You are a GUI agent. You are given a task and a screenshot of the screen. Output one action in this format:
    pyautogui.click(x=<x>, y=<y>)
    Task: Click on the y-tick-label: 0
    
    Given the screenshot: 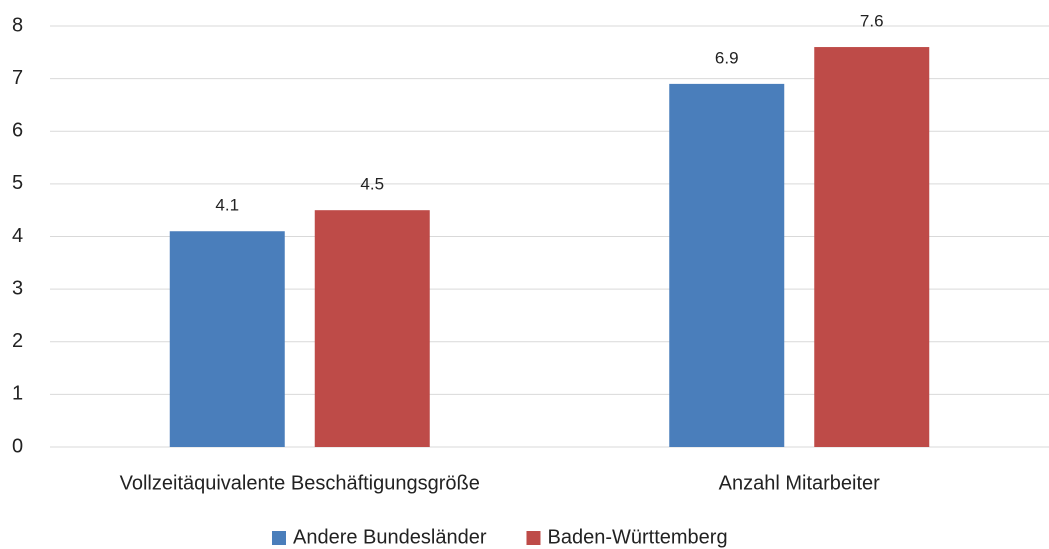 What is the action you would take?
    pyautogui.click(x=17, y=446)
    